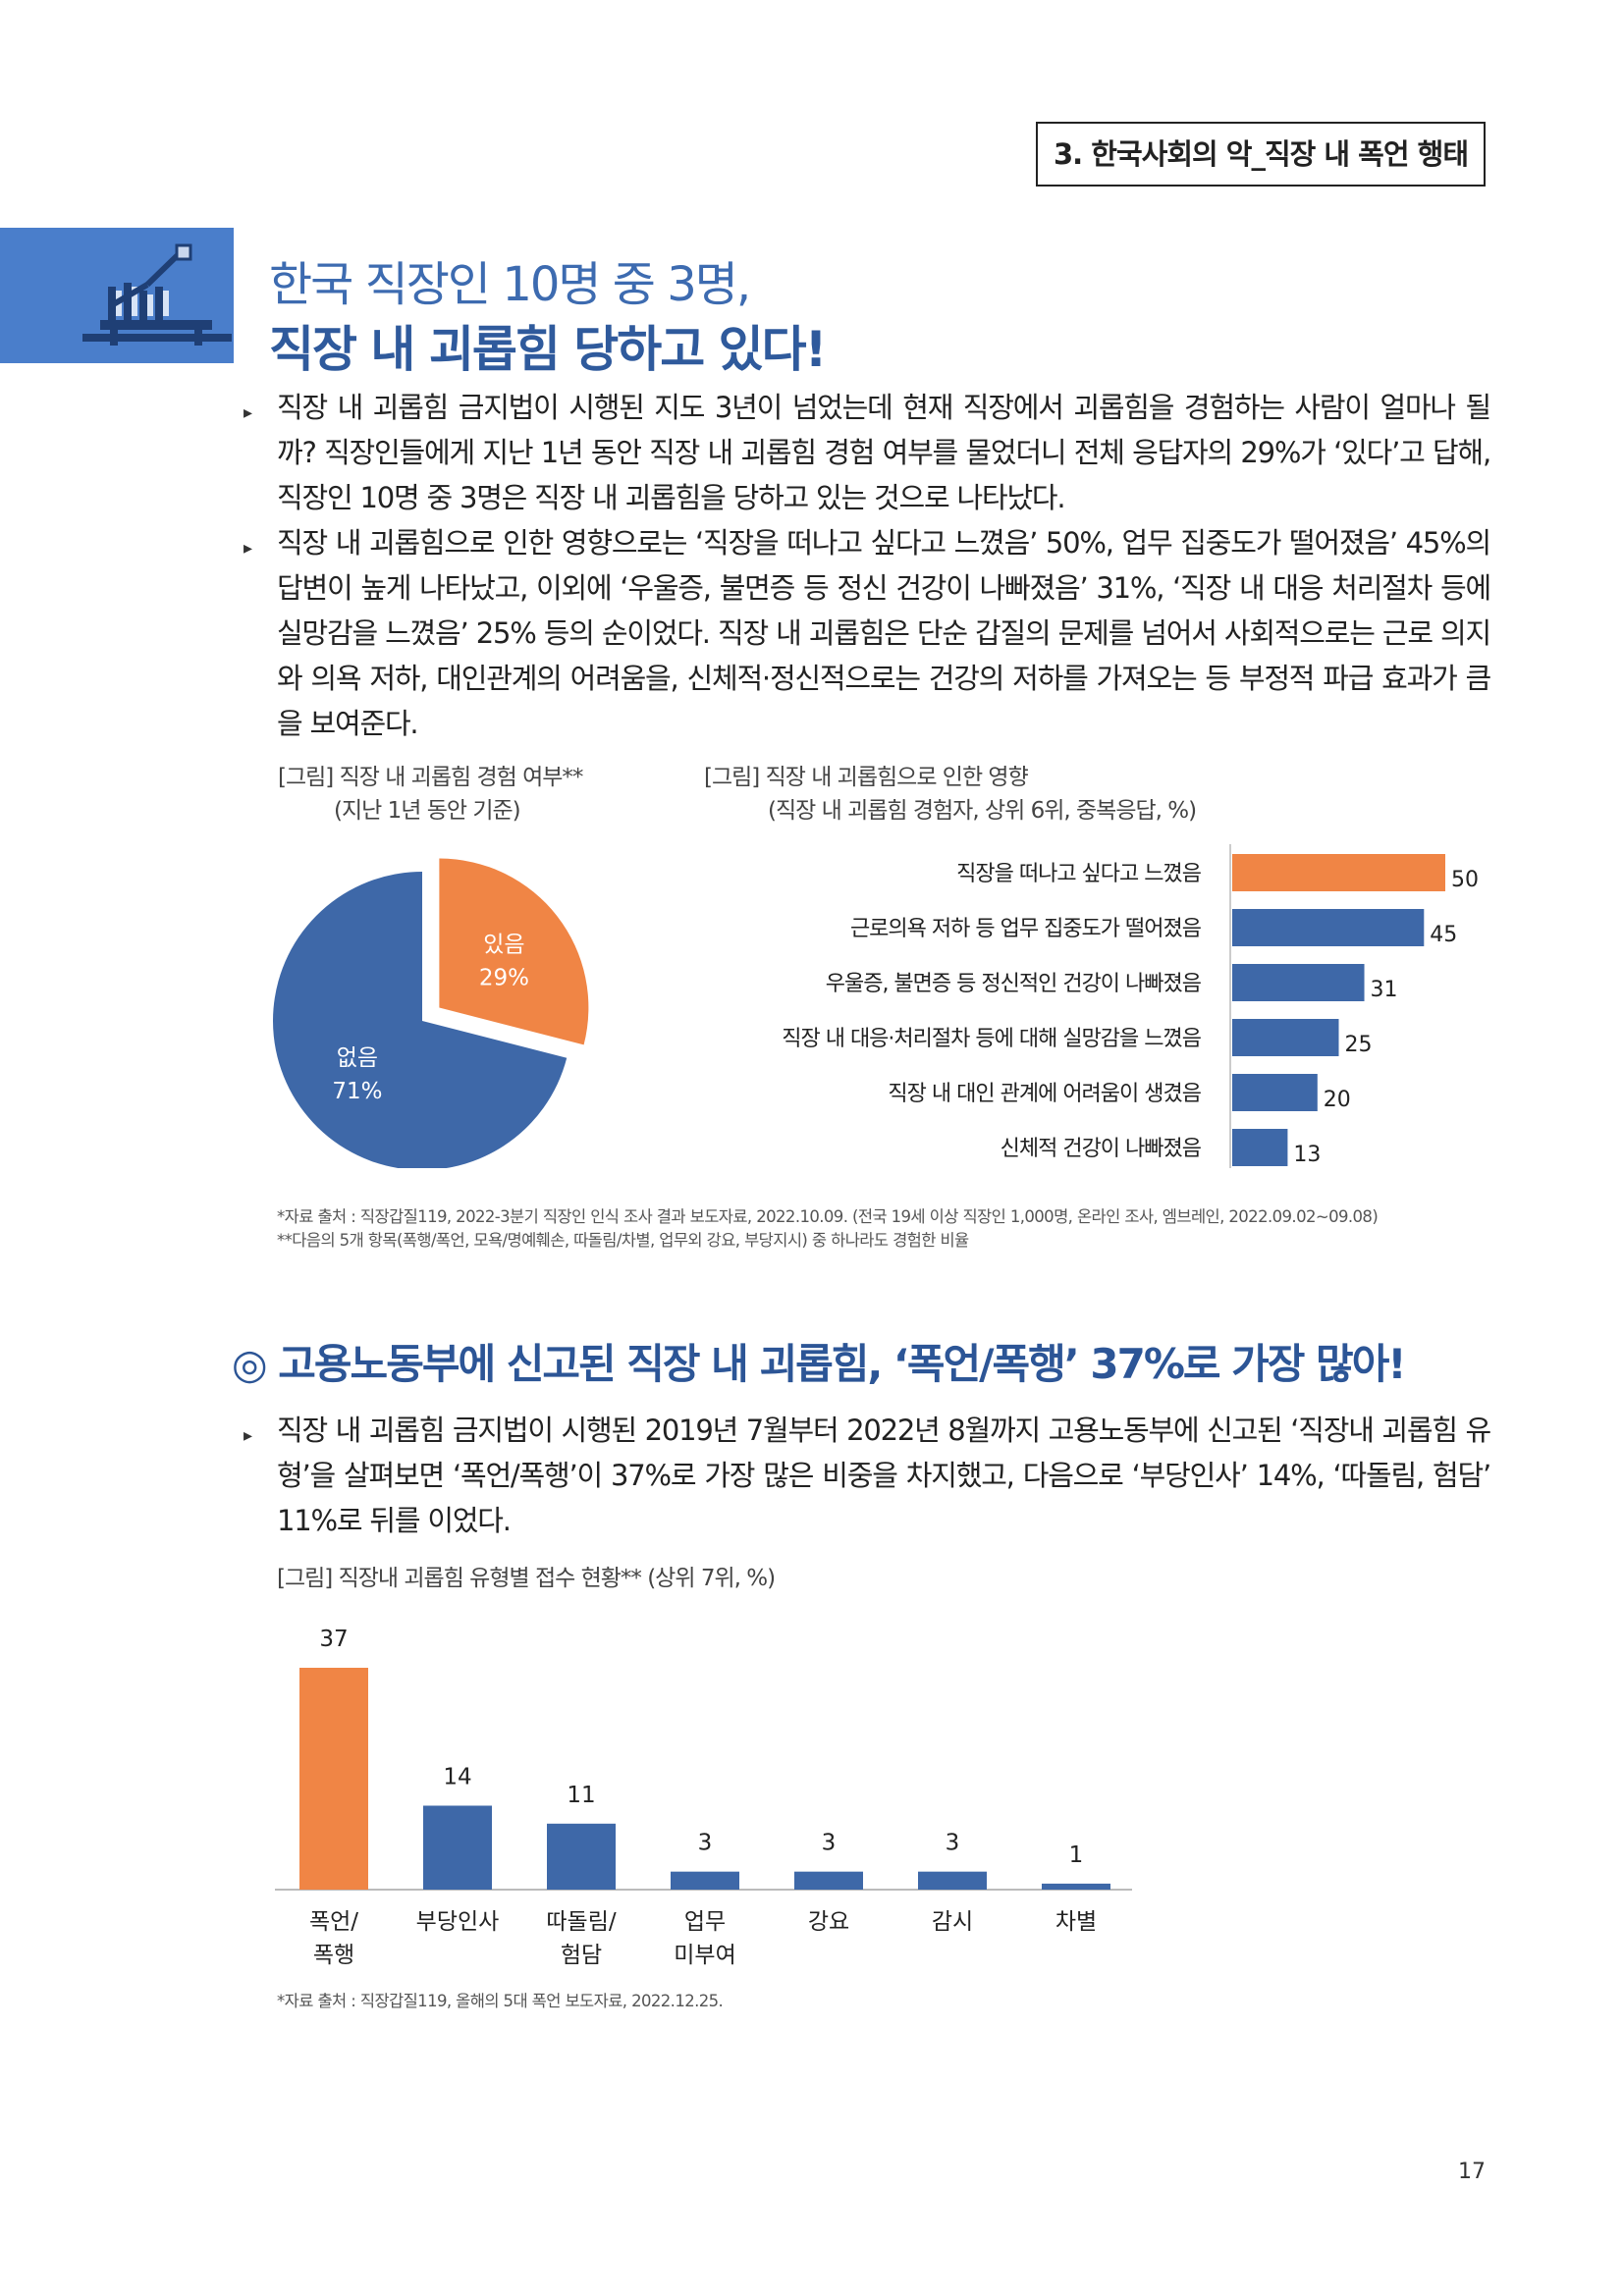  I want to click on pie-caption: [그림] 직장 내 괴롭힘 경험 여부**, so click(431, 777).